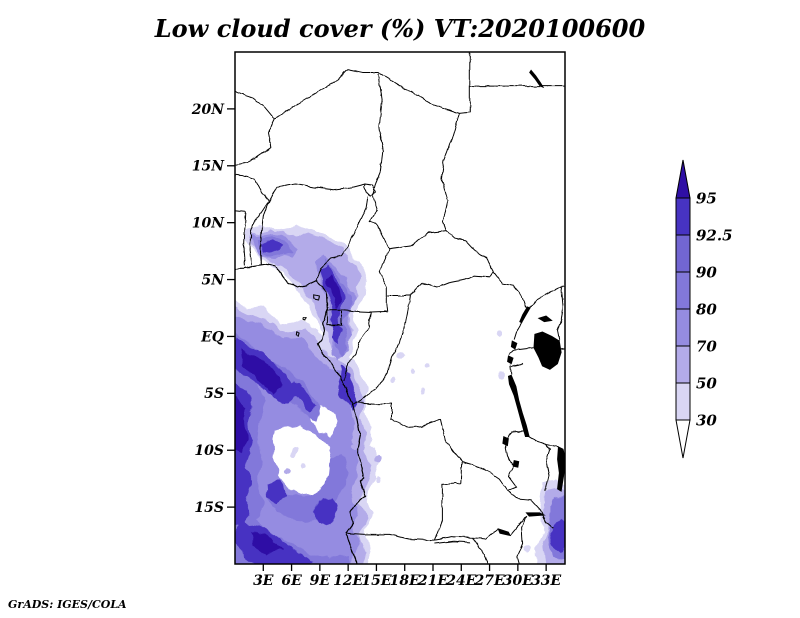 The width and height of the screenshot is (800, 618). Describe the element at coordinates (209, 451) in the screenshot. I see `y-axis-tick-label: 10S` at that location.